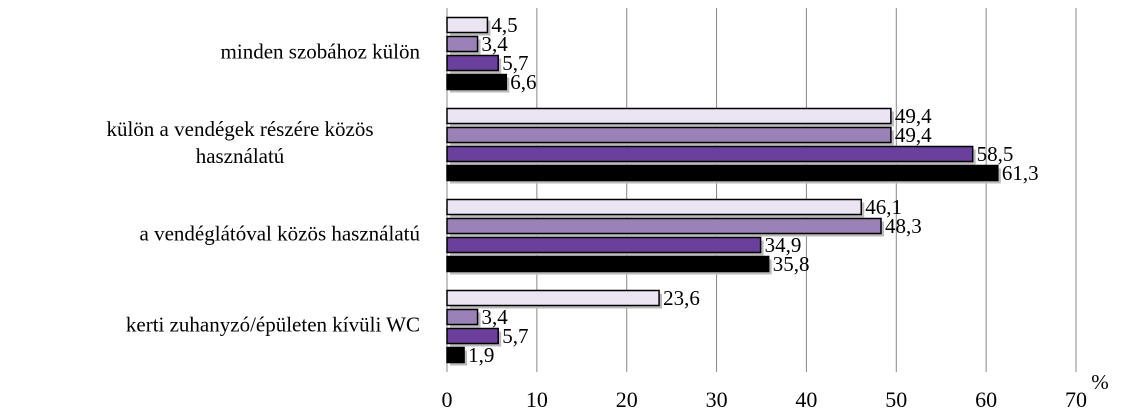 This screenshot has height=418, width=1129. I want to click on x-tick-label: 50, so click(896, 399).